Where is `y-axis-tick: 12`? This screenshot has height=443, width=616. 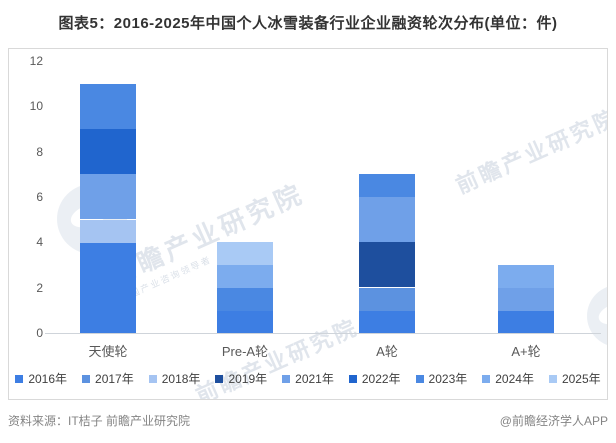 y-axis-tick: 12 is located at coordinates (36, 61).